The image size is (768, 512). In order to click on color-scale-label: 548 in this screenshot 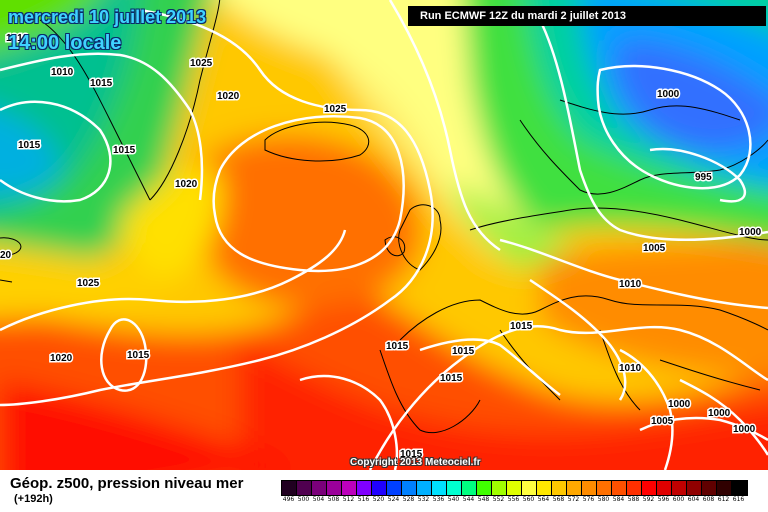, I will do `click(483, 499)`.